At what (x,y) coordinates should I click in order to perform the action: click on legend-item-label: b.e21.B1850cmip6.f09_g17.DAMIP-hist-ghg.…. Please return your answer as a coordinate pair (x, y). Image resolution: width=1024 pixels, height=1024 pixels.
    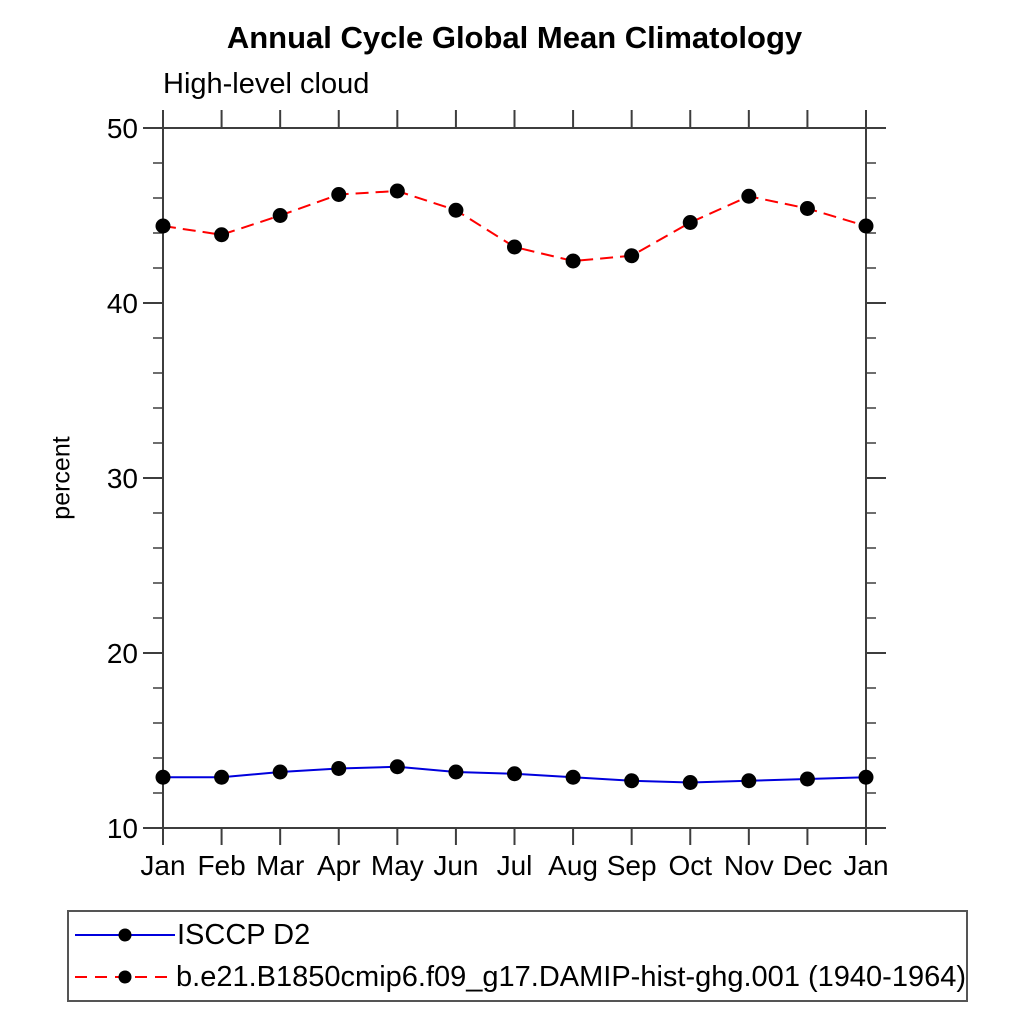
    Looking at the image, I should click on (571, 976).